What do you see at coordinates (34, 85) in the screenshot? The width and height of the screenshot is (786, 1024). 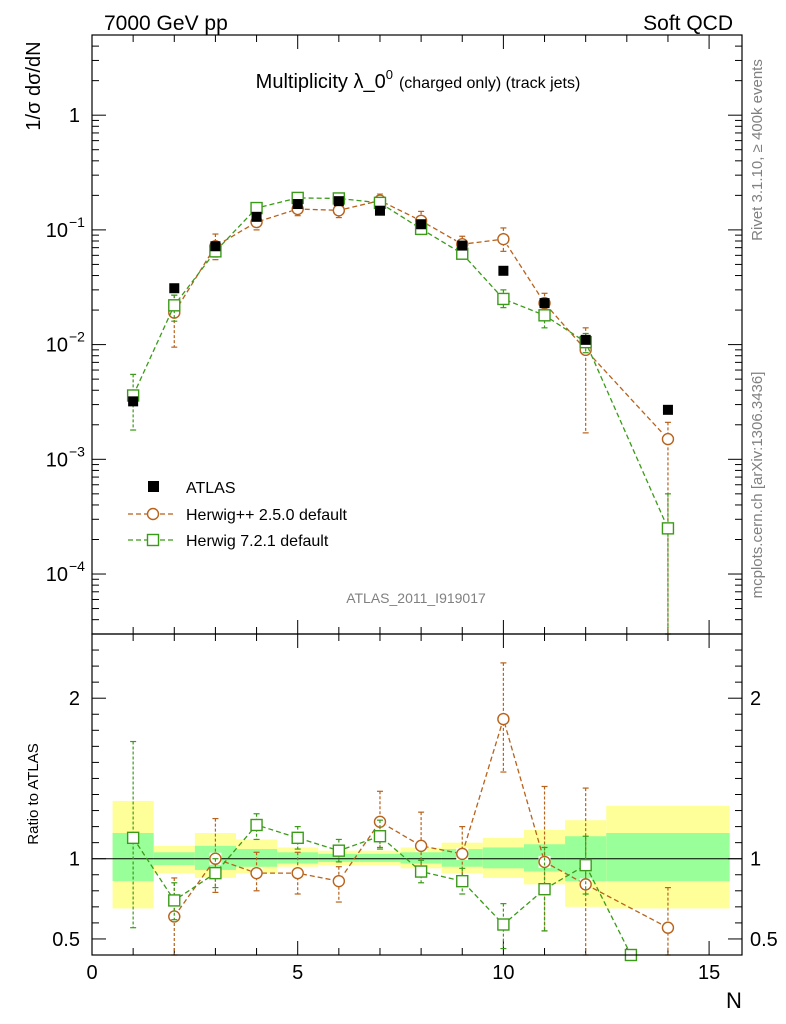 I see `y-axis-label: 1/σ dσ/dN` at bounding box center [34, 85].